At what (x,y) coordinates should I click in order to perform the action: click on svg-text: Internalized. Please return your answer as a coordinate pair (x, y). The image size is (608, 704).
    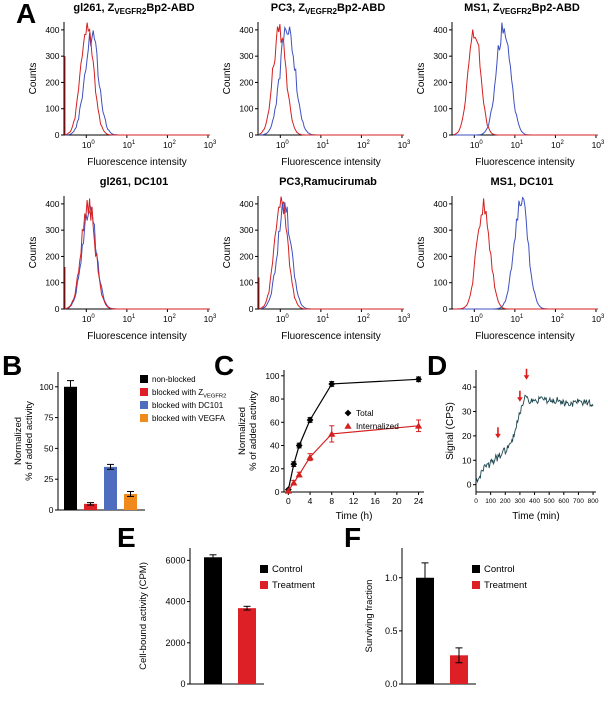
    Looking at the image, I should click on (377, 426).